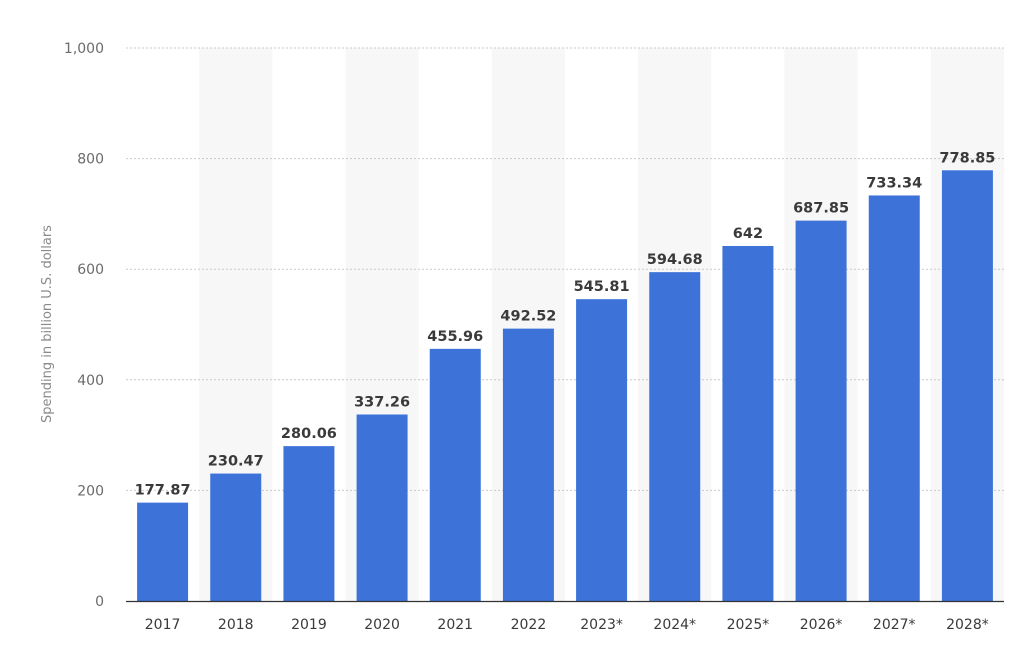 This screenshot has width=1024, height=658. What do you see at coordinates (748, 234) in the screenshot?
I see `data-label: 642` at bounding box center [748, 234].